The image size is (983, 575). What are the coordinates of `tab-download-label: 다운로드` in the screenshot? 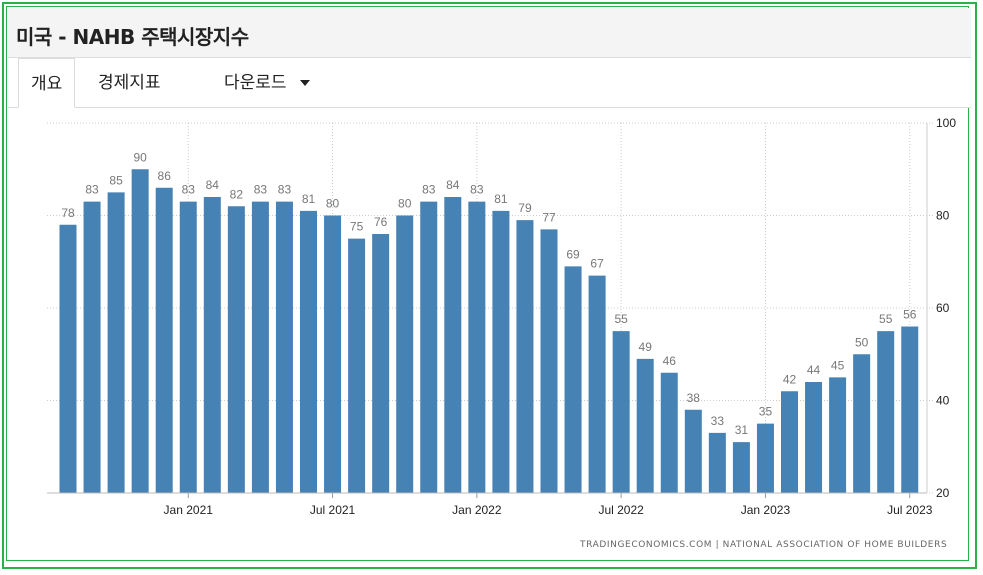 It's located at (255, 83).